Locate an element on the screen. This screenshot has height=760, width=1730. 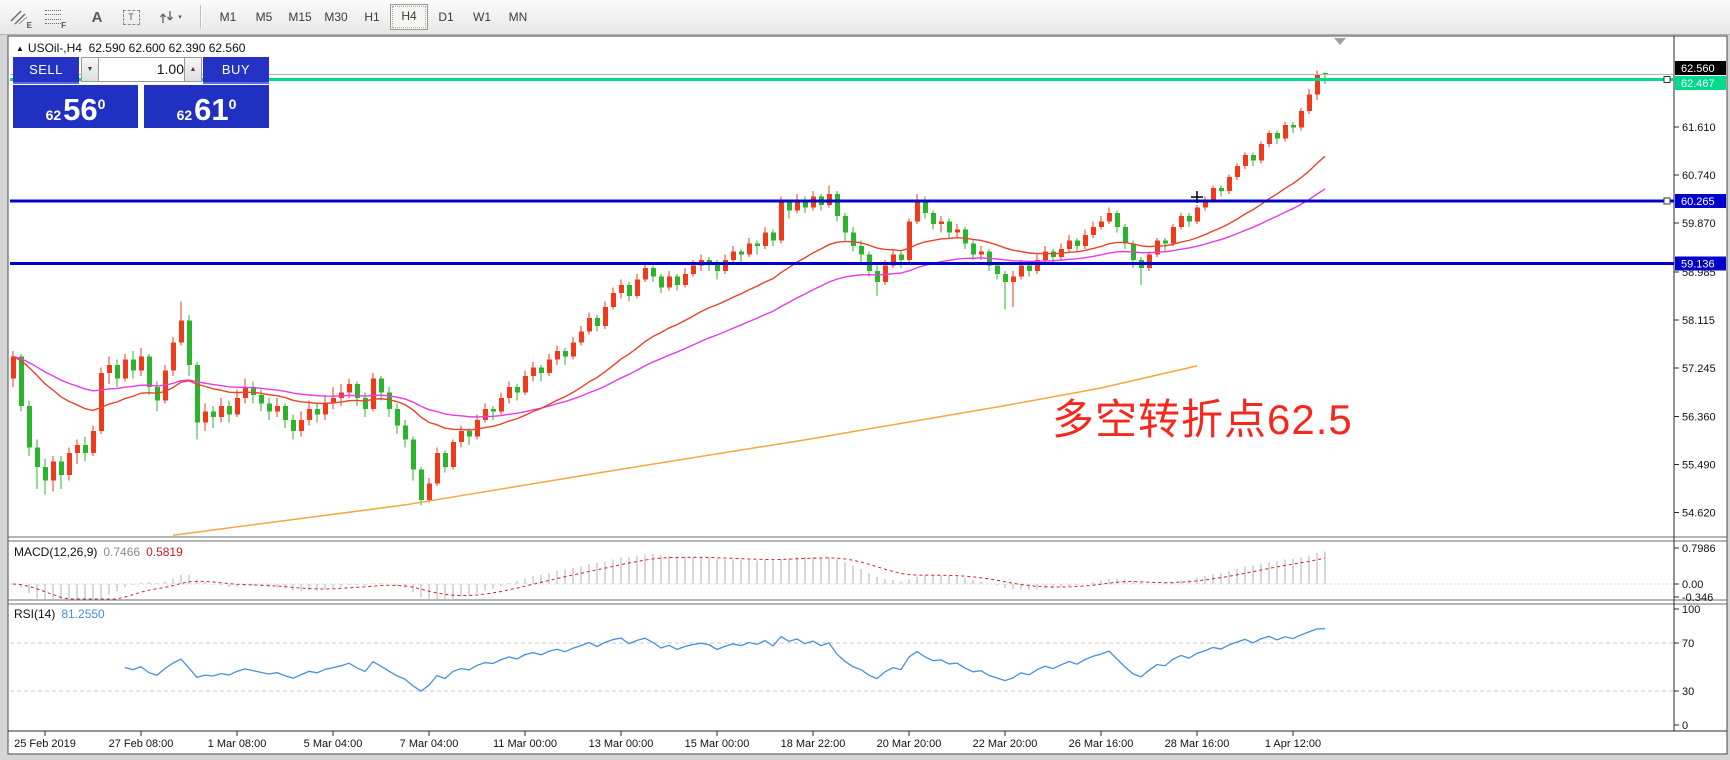
macd-axis-label: 0.7986 is located at coordinates (1699, 549).